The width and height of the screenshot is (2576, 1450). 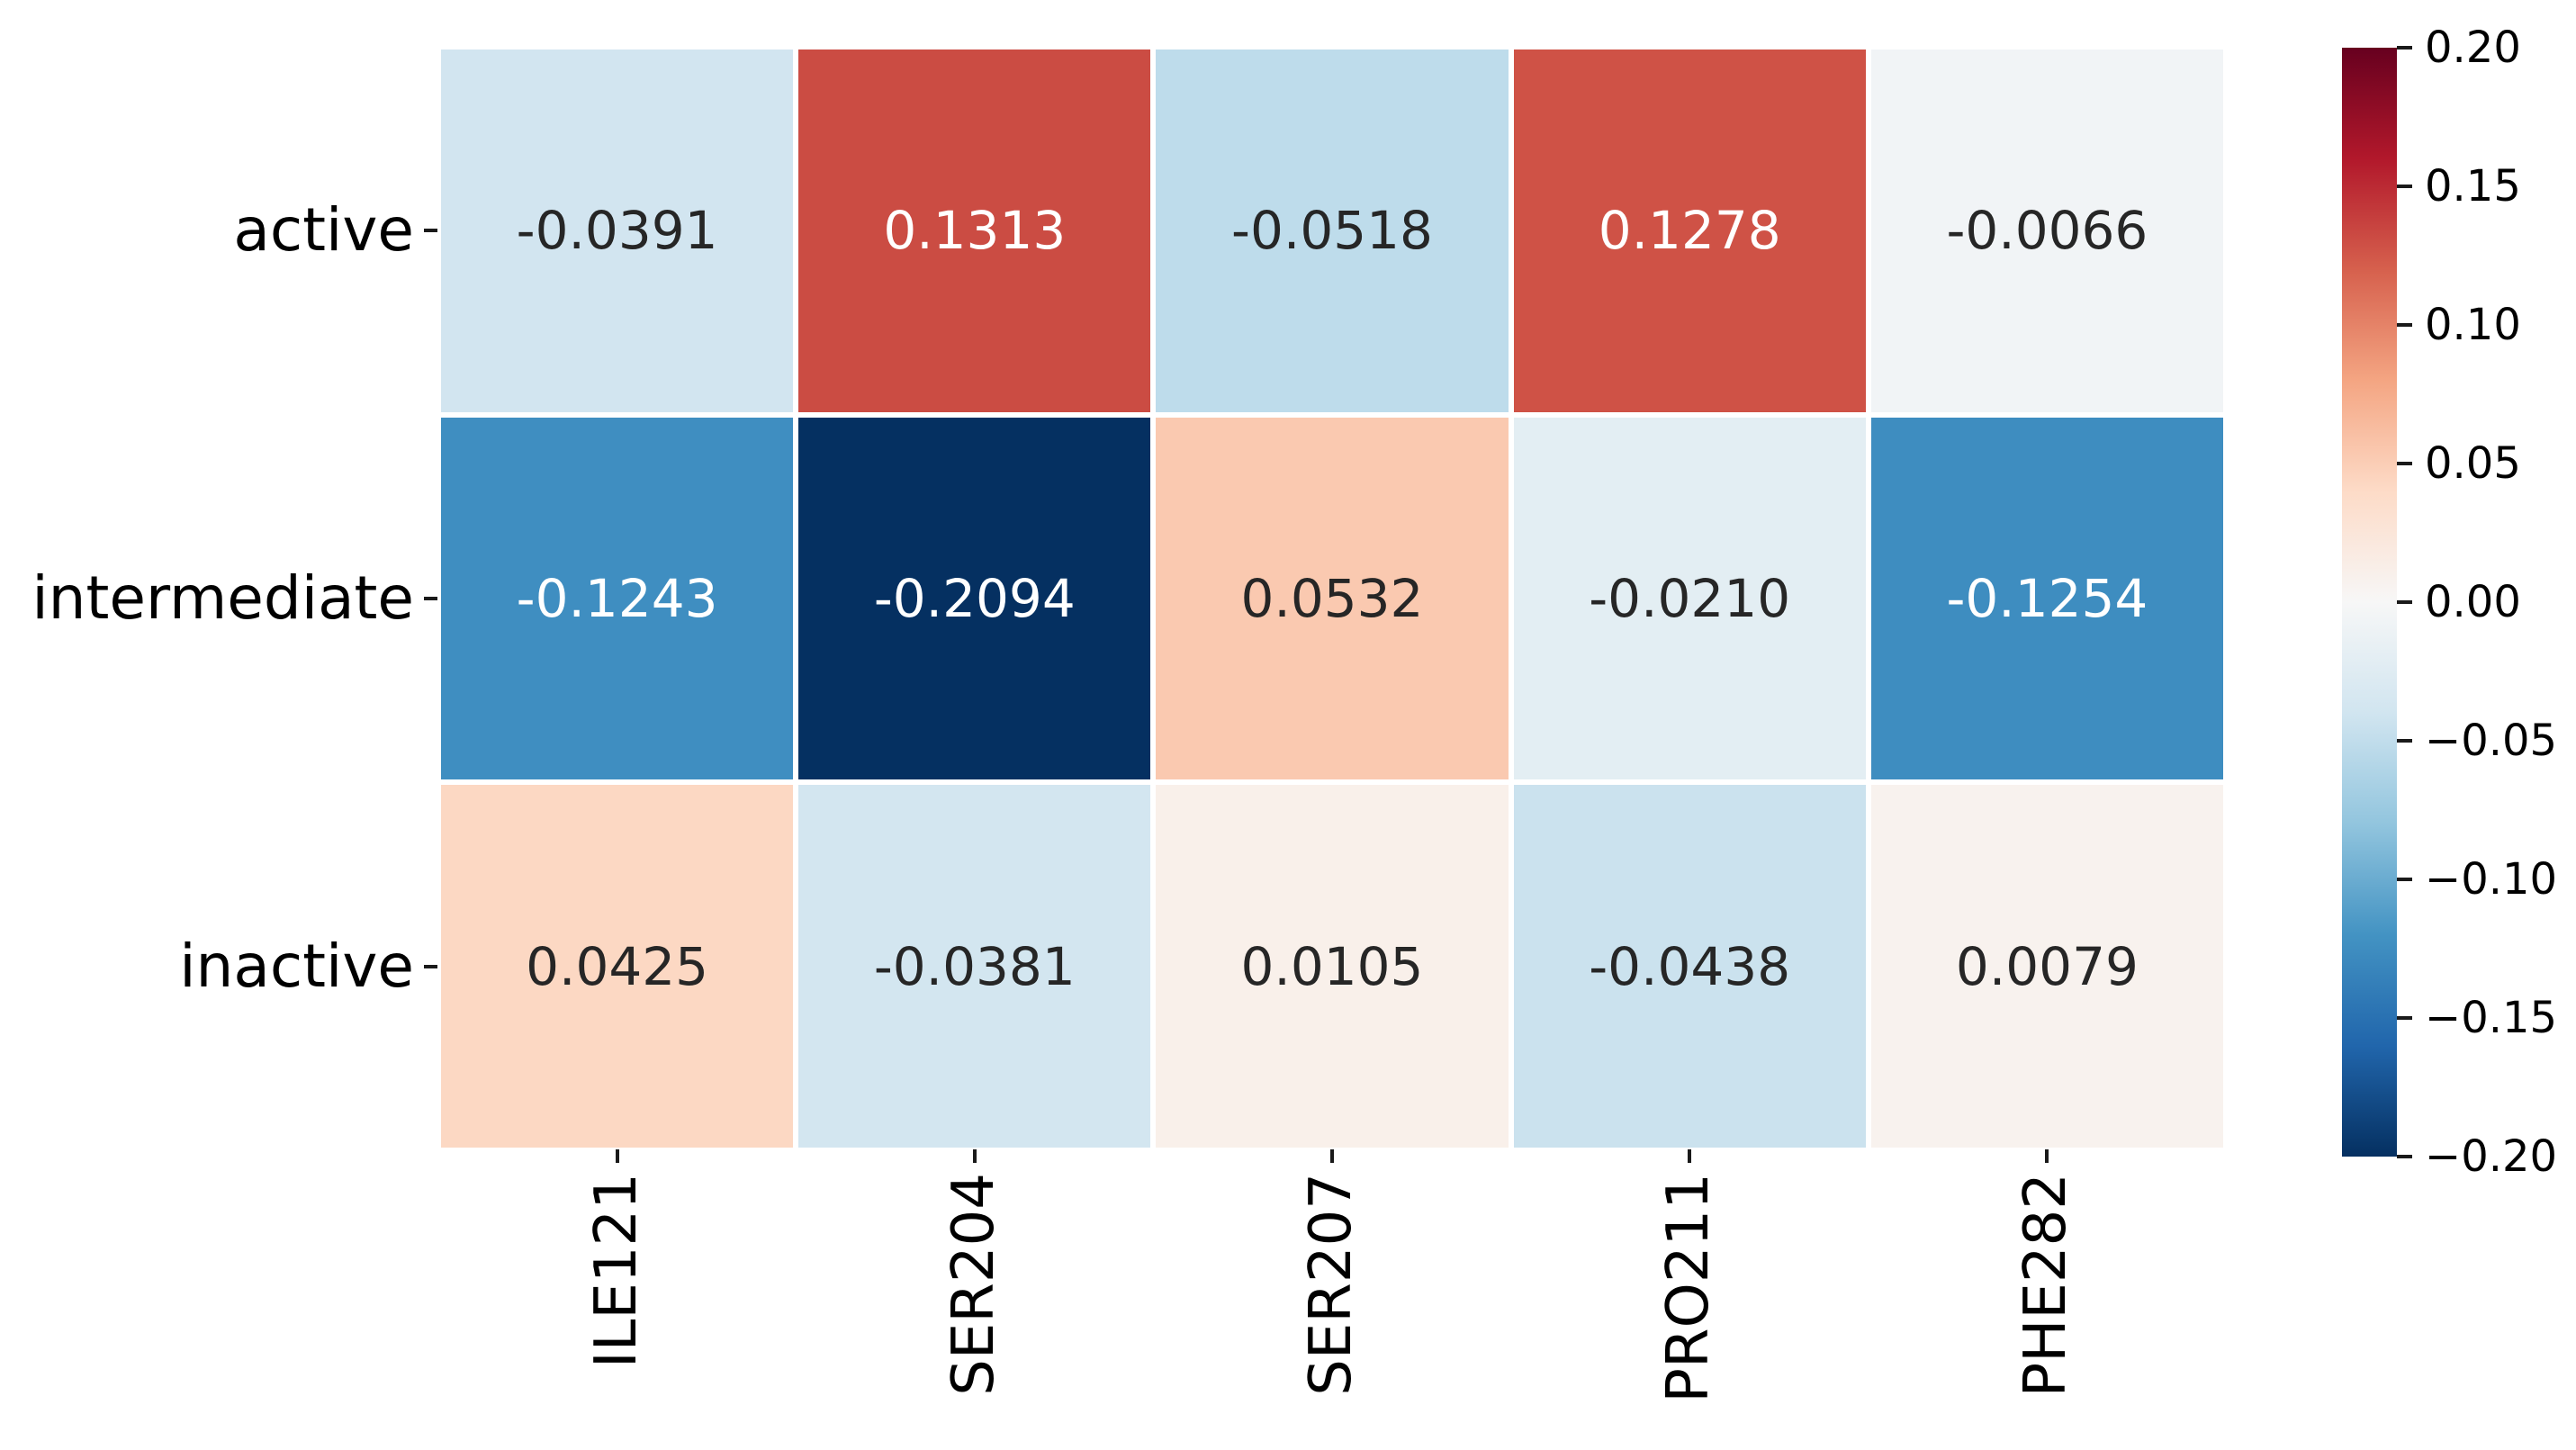 What do you see at coordinates (1689, 1288) in the screenshot?
I see `x-tick-label-PRO211: PRO211` at bounding box center [1689, 1288].